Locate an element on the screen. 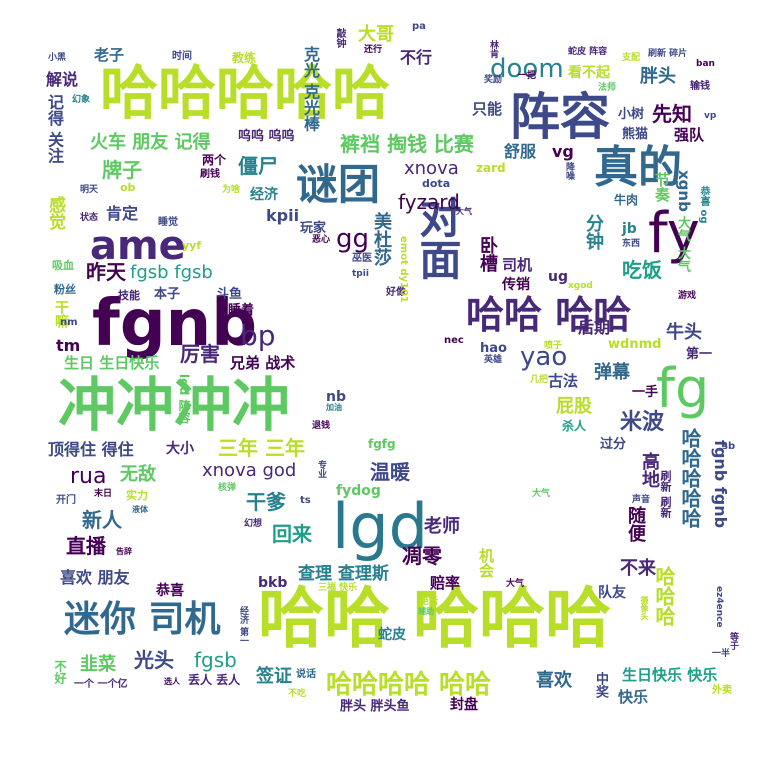 The width and height of the screenshot is (768, 768). word: 熊猫 is located at coordinates (635, 134).